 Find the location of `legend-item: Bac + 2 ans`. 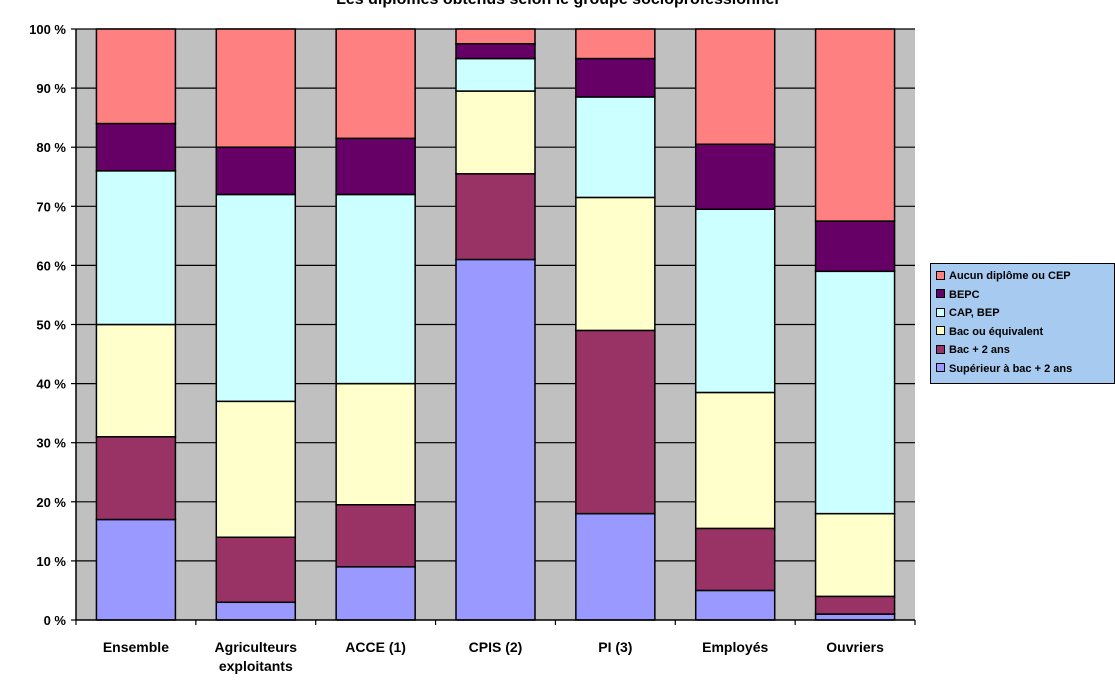

legend-item: Bac + 2 ans is located at coordinates (973, 350).